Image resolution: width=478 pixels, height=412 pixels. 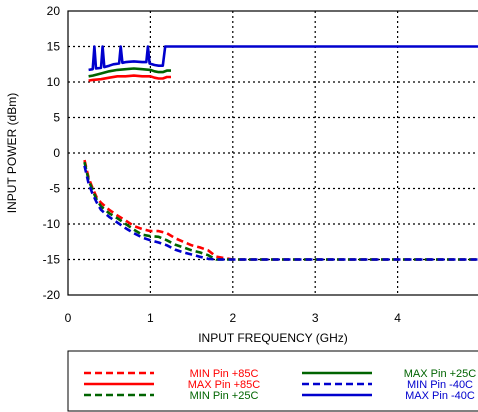 What do you see at coordinates (315, 318) in the screenshot?
I see `x-tick-label: 3` at bounding box center [315, 318].